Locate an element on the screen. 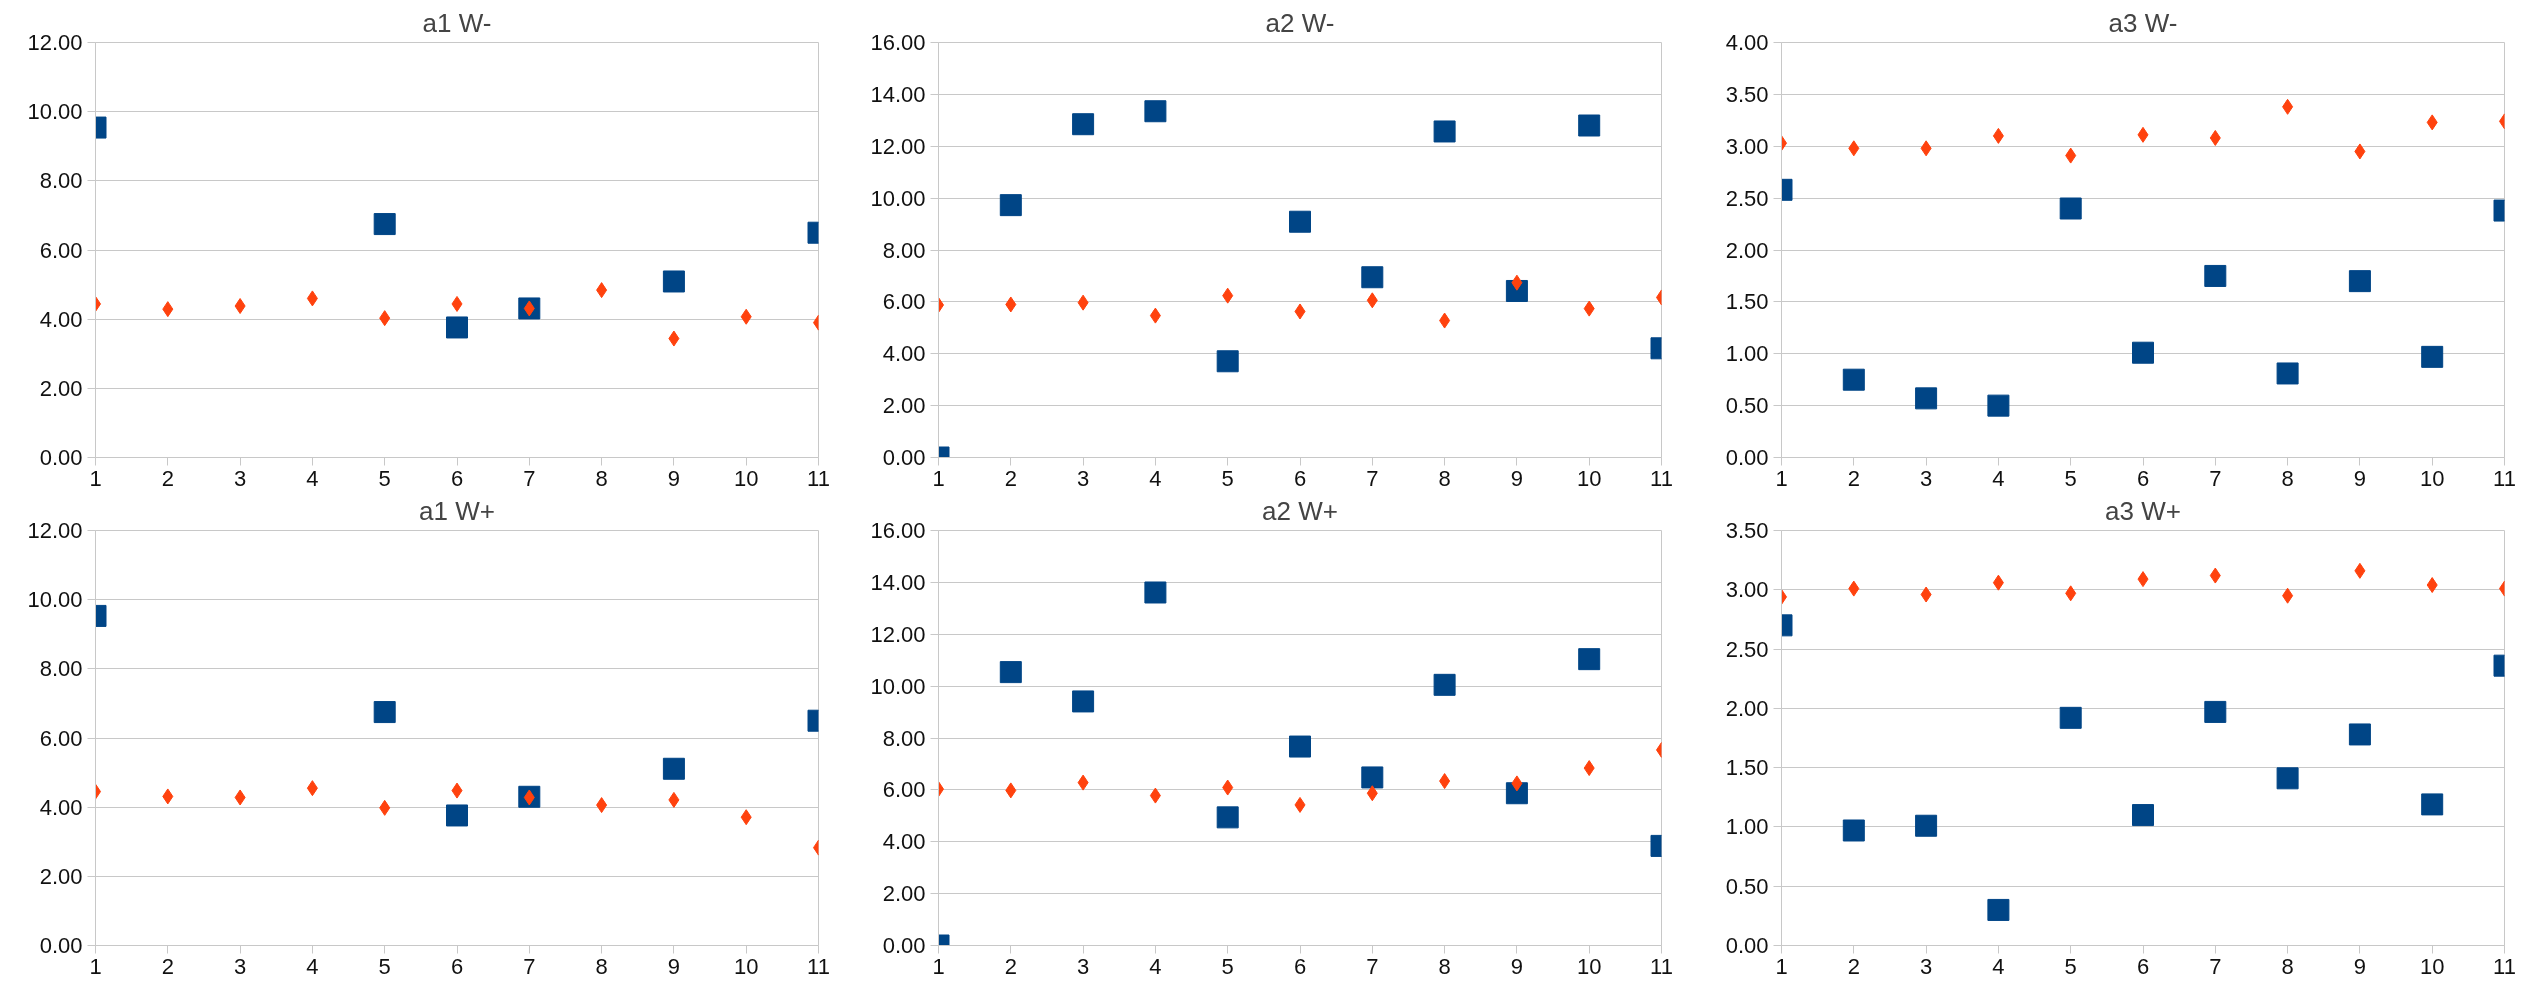  y-tick-label: 2.50 is located at coordinates (1747, 649).